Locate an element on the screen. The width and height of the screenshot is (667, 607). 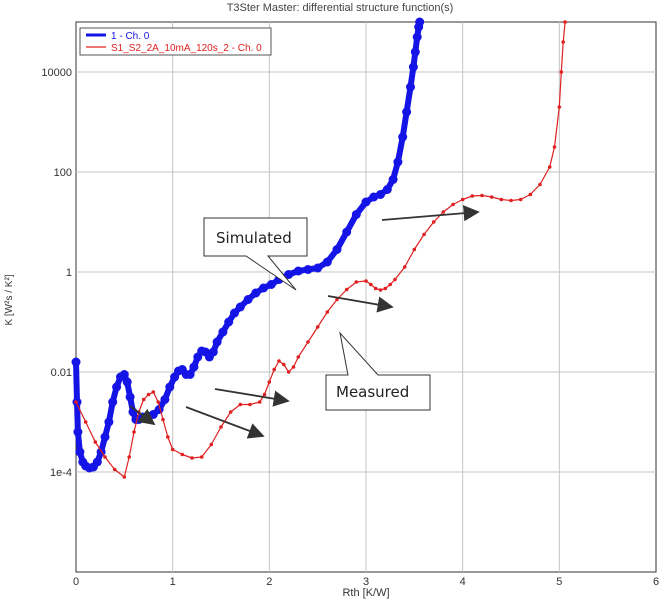
y-tick-label: 100 is located at coordinates (63, 173).